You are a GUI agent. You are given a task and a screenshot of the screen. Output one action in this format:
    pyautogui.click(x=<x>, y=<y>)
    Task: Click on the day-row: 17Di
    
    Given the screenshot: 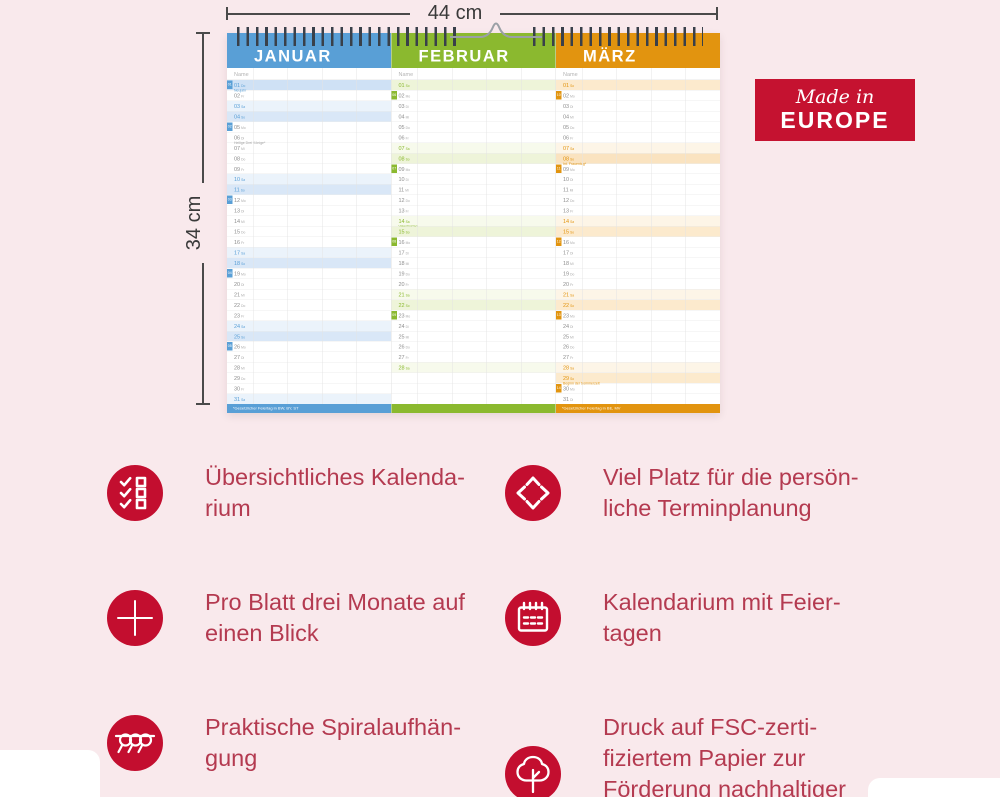 What is the action you would take?
    pyautogui.click(x=638, y=253)
    